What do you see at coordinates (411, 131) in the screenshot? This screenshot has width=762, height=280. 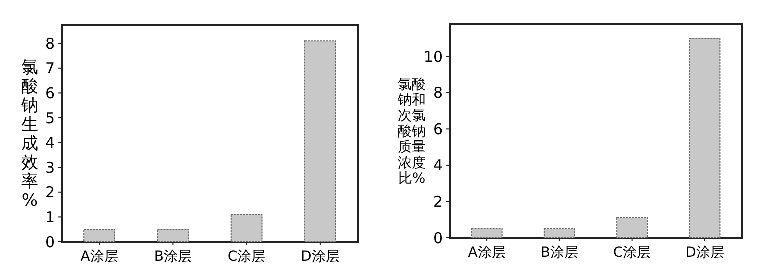 I see `y-axis-title: 氯酸钠和次氯酸钠质量浓度比%` at bounding box center [411, 131].